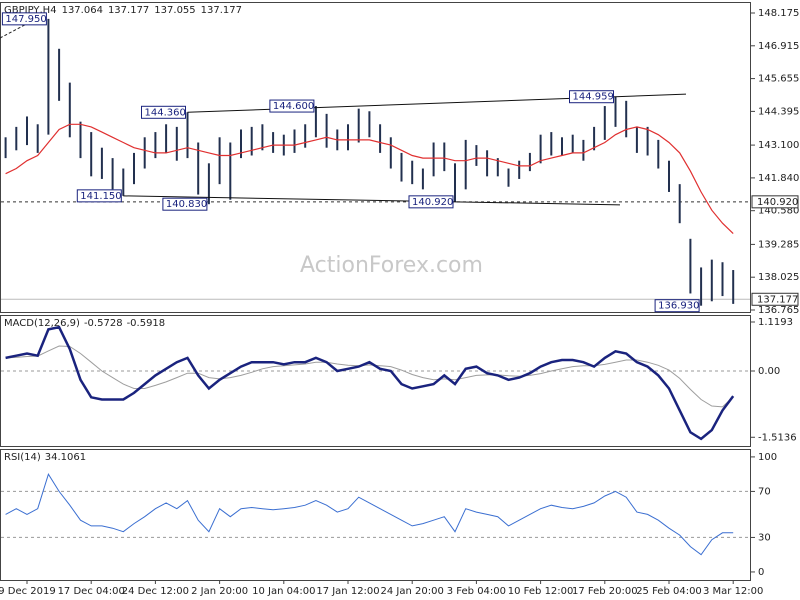 This screenshot has height=600, width=800. Describe the element at coordinates (347, 591) in the screenshot. I see `x-tick-label: 17 Jan 12:00` at that location.